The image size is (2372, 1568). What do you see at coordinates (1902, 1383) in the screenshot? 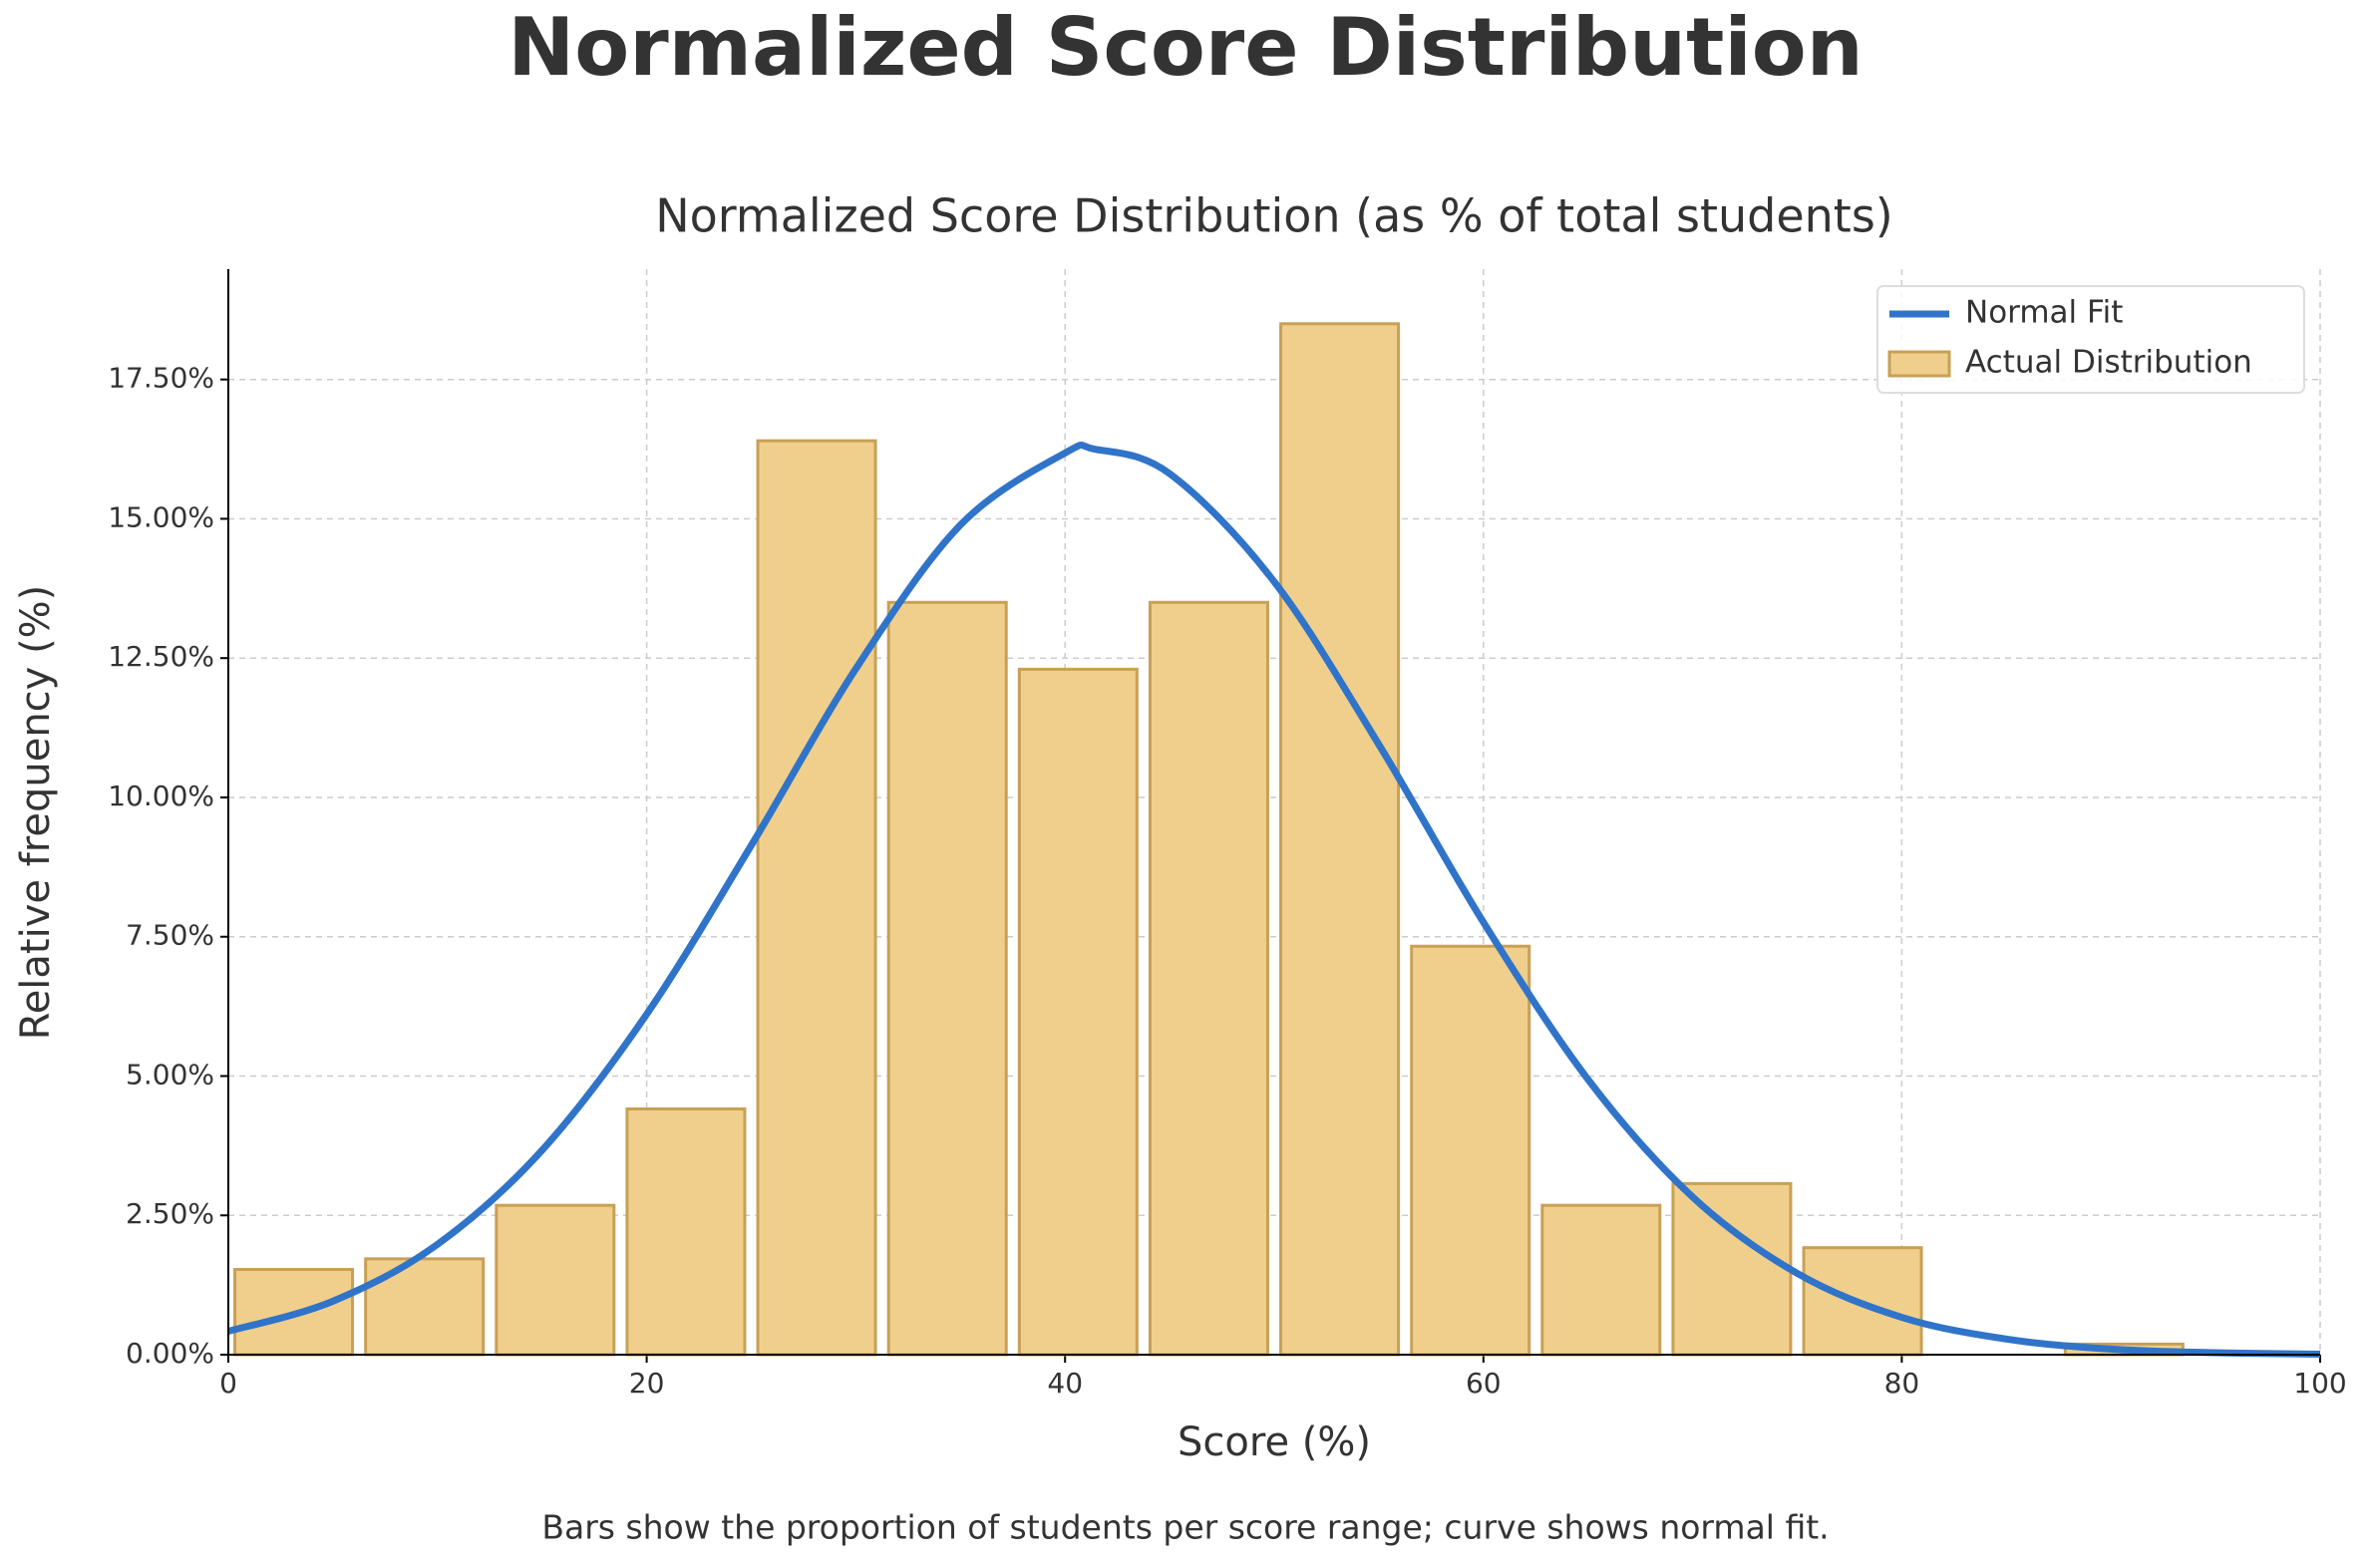
I see `x-tick-label: 80` at bounding box center [1902, 1383].